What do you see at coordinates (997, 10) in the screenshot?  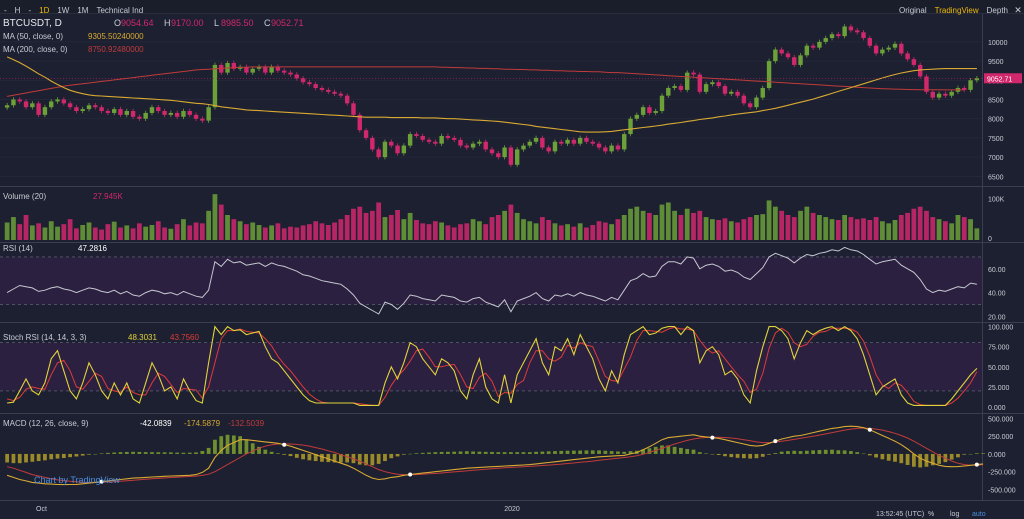 I see `view-tab-depth: Depth` at bounding box center [997, 10].